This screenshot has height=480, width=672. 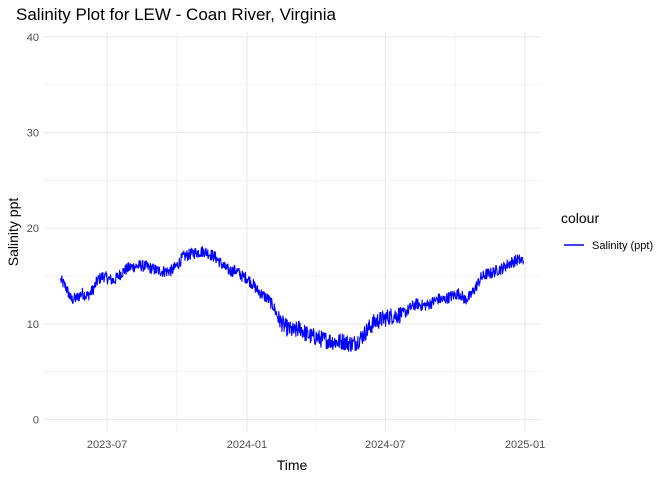 What do you see at coordinates (13, 232) in the screenshot?
I see `y-axis-title: Salinity ppt` at bounding box center [13, 232].